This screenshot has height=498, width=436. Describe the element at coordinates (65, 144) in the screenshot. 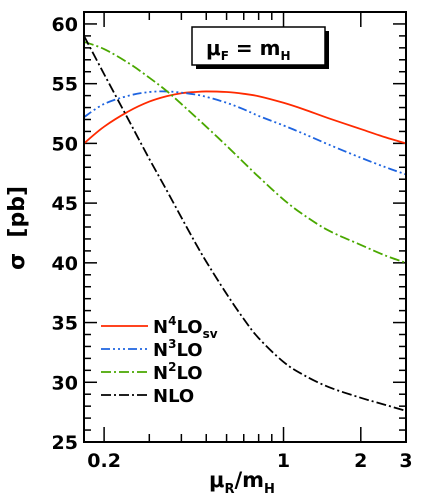

I see `y-tick-label: 50` at that location.